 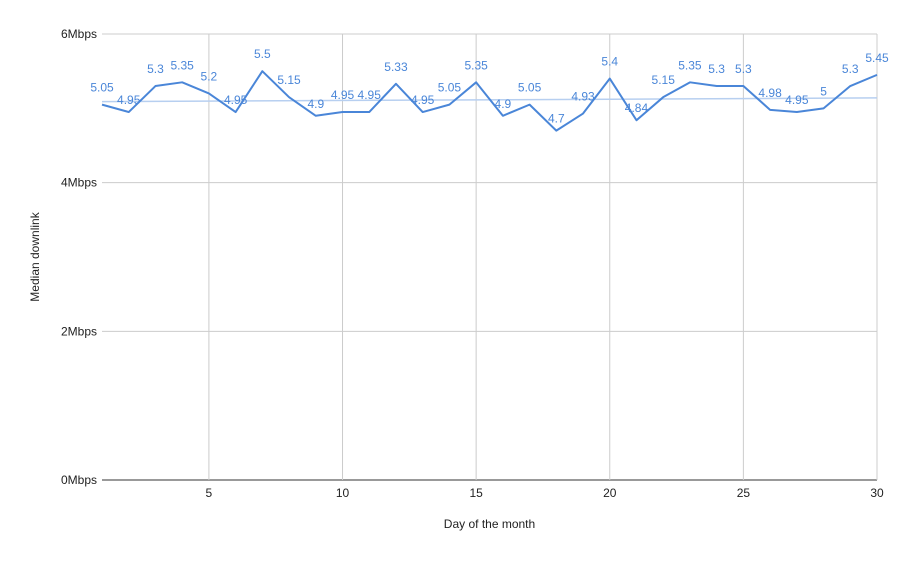 What do you see at coordinates (610, 493) in the screenshot?
I see `x-tick-label: 20` at bounding box center [610, 493].